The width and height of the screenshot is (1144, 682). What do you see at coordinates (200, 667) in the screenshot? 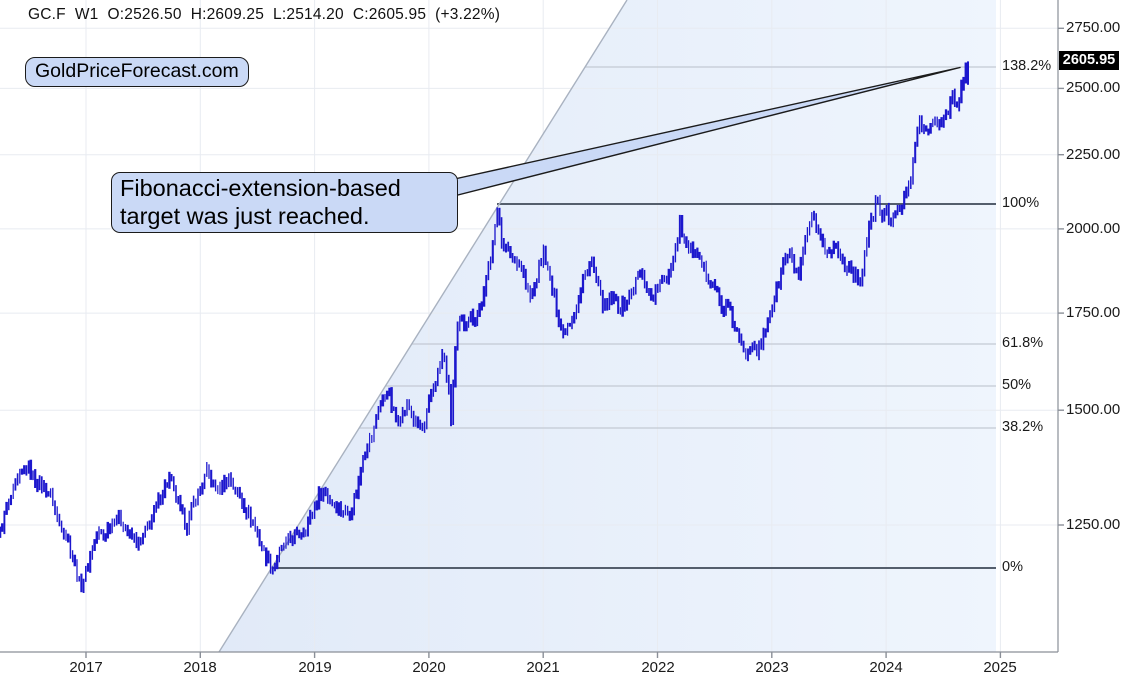
I see `x-axis-label: 2018` at bounding box center [200, 667].